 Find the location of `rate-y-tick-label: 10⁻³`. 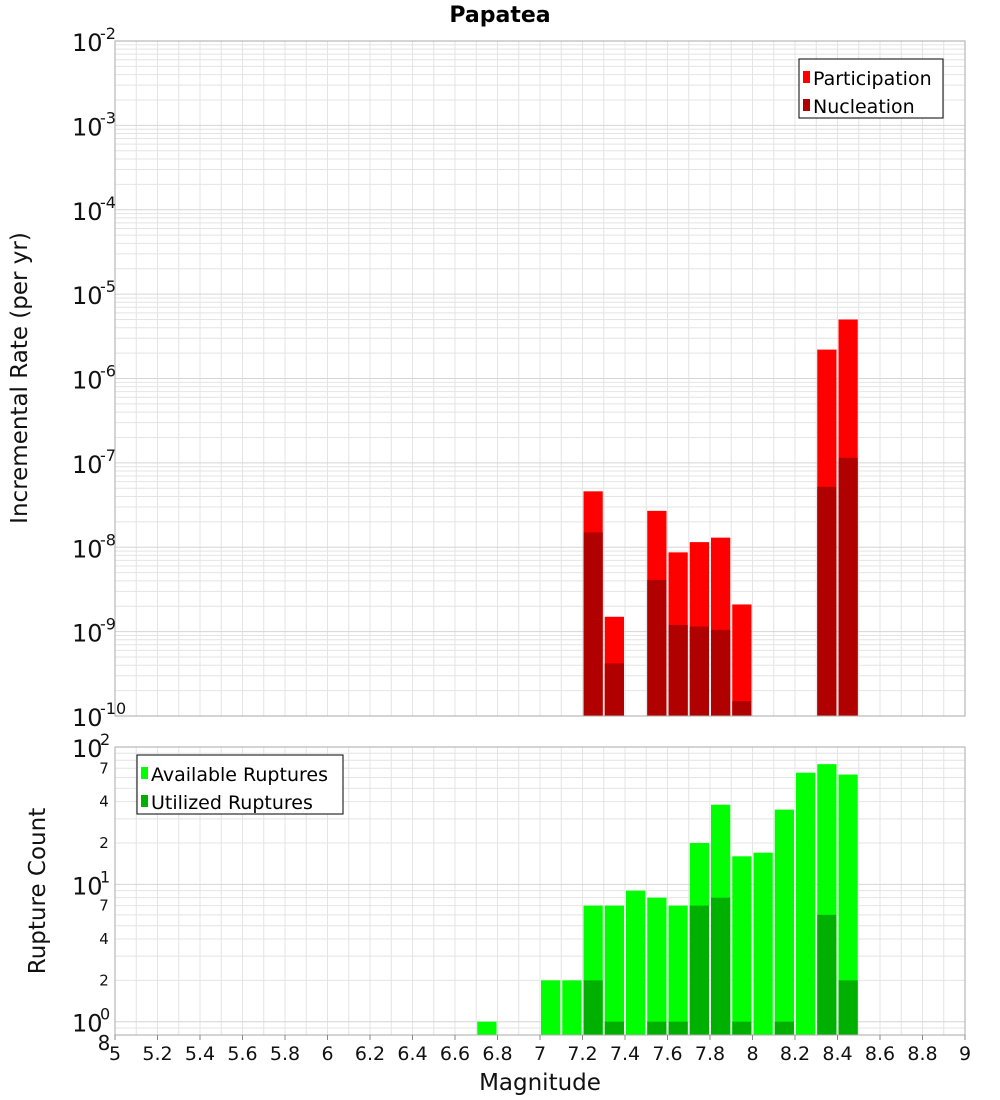

rate-y-tick-label: 10⁻³ is located at coordinates (94, 124).